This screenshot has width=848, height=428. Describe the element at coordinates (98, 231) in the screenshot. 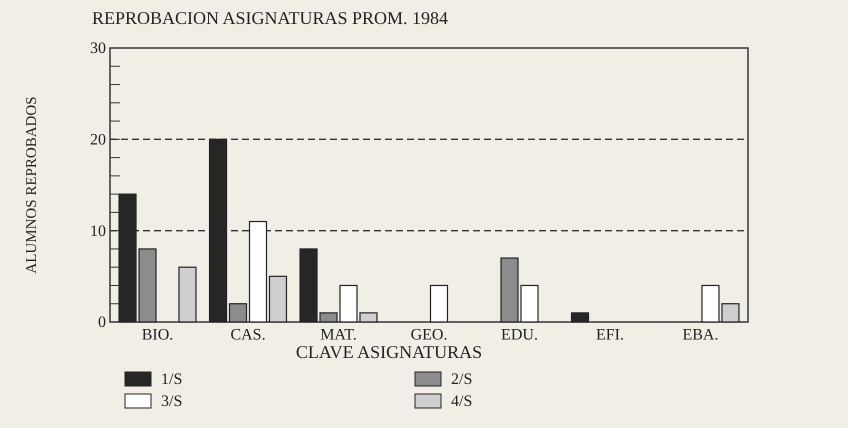

I see `y-tick-label: 10` at that location.